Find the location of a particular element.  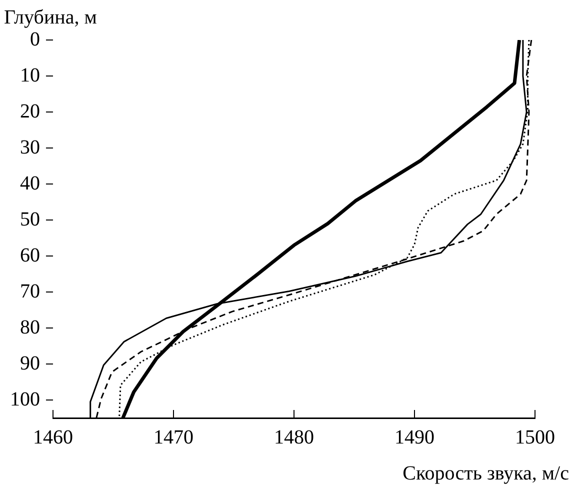

y-tick-label: 50 is located at coordinates (30, 219).